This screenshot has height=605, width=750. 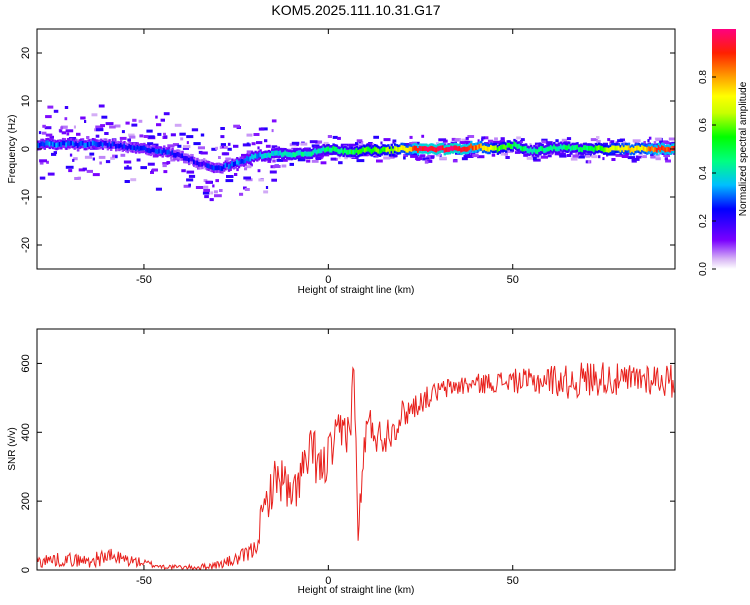 I want to click on colorbar-tick-label: 0.4, so click(x=703, y=173).